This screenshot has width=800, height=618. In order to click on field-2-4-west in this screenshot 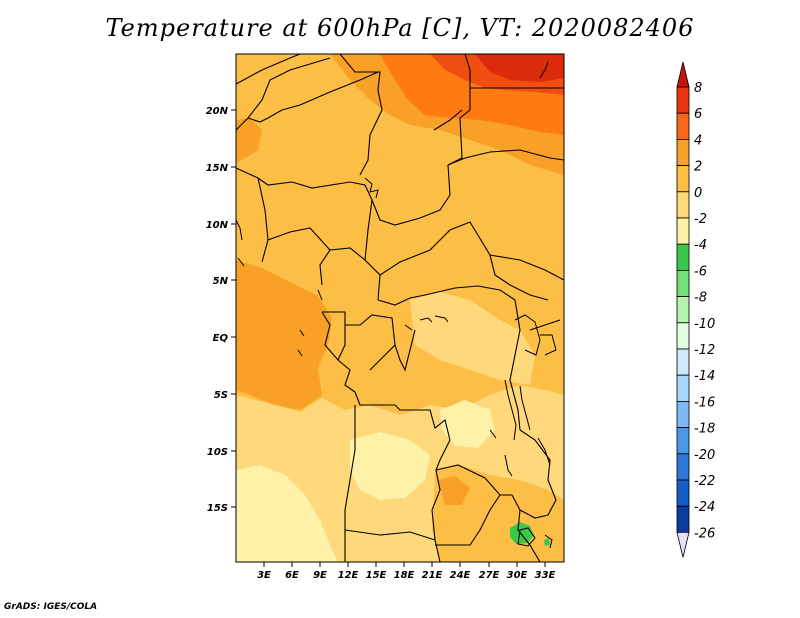, I will do `click(284, 335)`.